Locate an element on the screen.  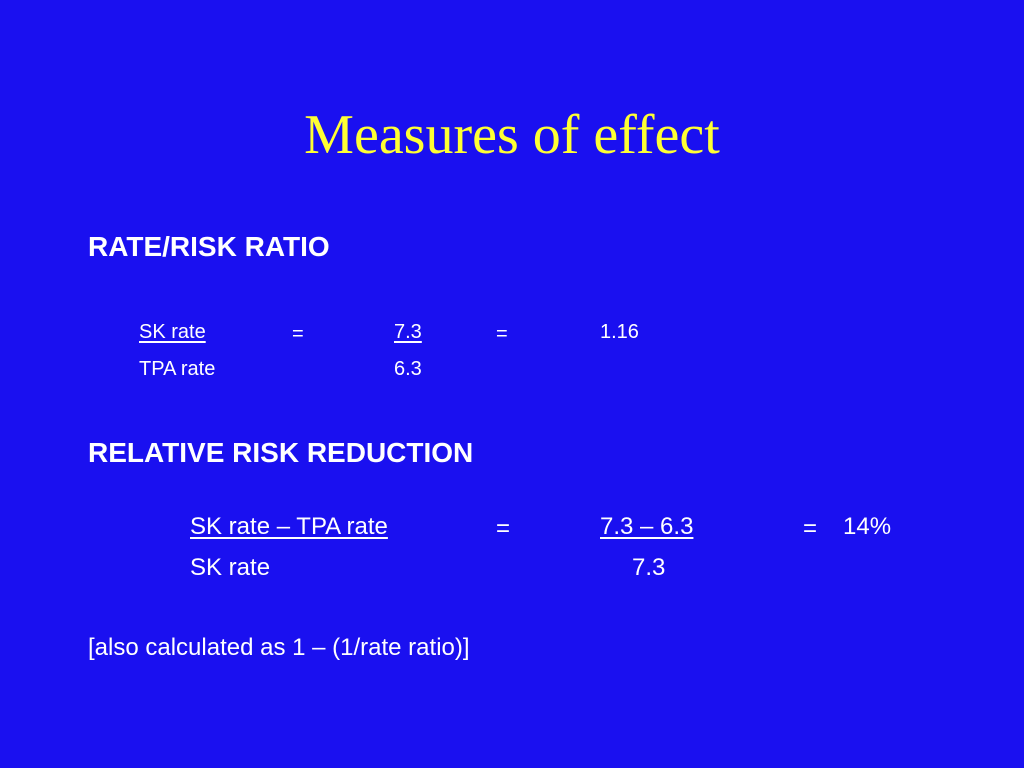
rrr-equals-1: = is located at coordinates (503, 528).